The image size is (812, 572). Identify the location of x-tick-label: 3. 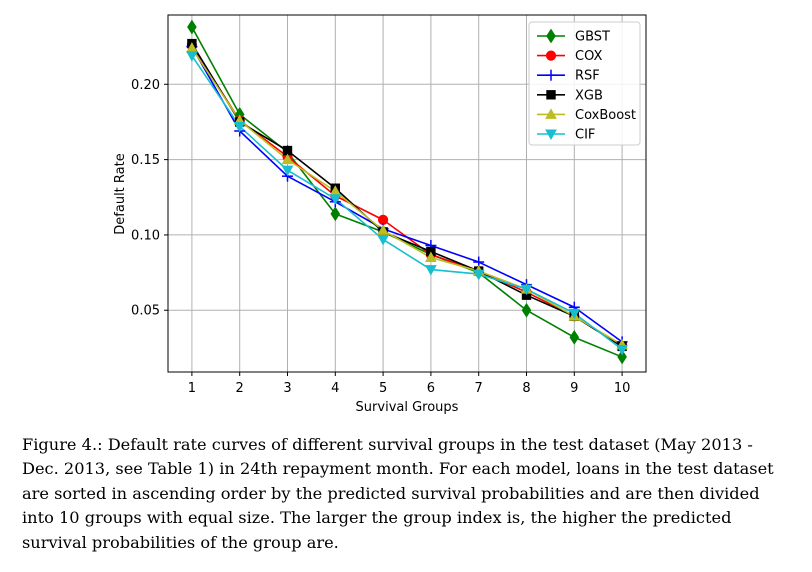
(287, 388).